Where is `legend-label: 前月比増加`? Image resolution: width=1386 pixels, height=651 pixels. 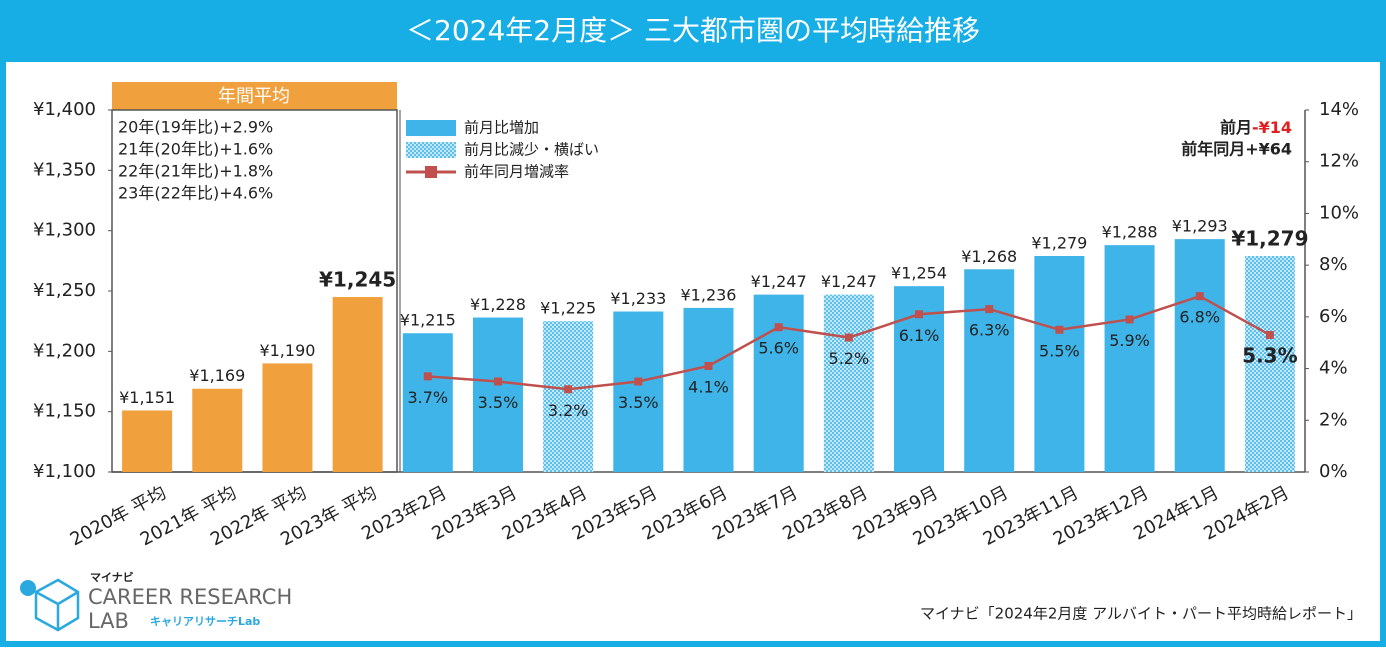
legend-label: 前月比増加 is located at coordinates (501, 128).